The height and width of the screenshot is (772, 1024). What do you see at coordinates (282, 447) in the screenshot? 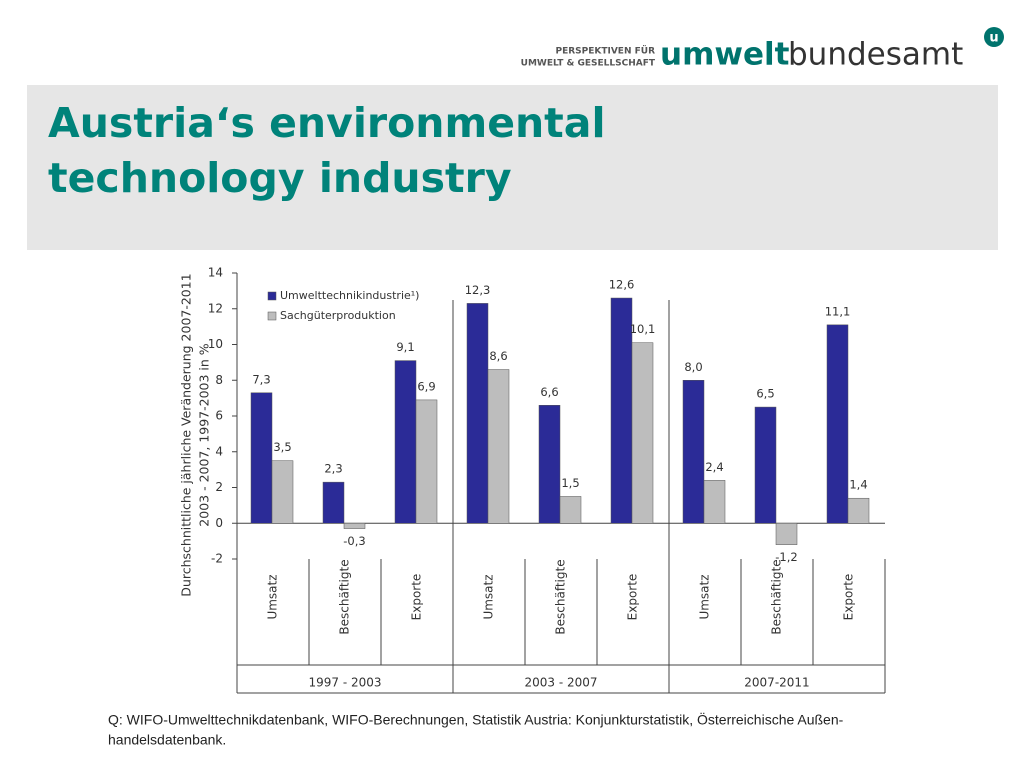
I see `value-label: 3,5` at bounding box center [282, 447].